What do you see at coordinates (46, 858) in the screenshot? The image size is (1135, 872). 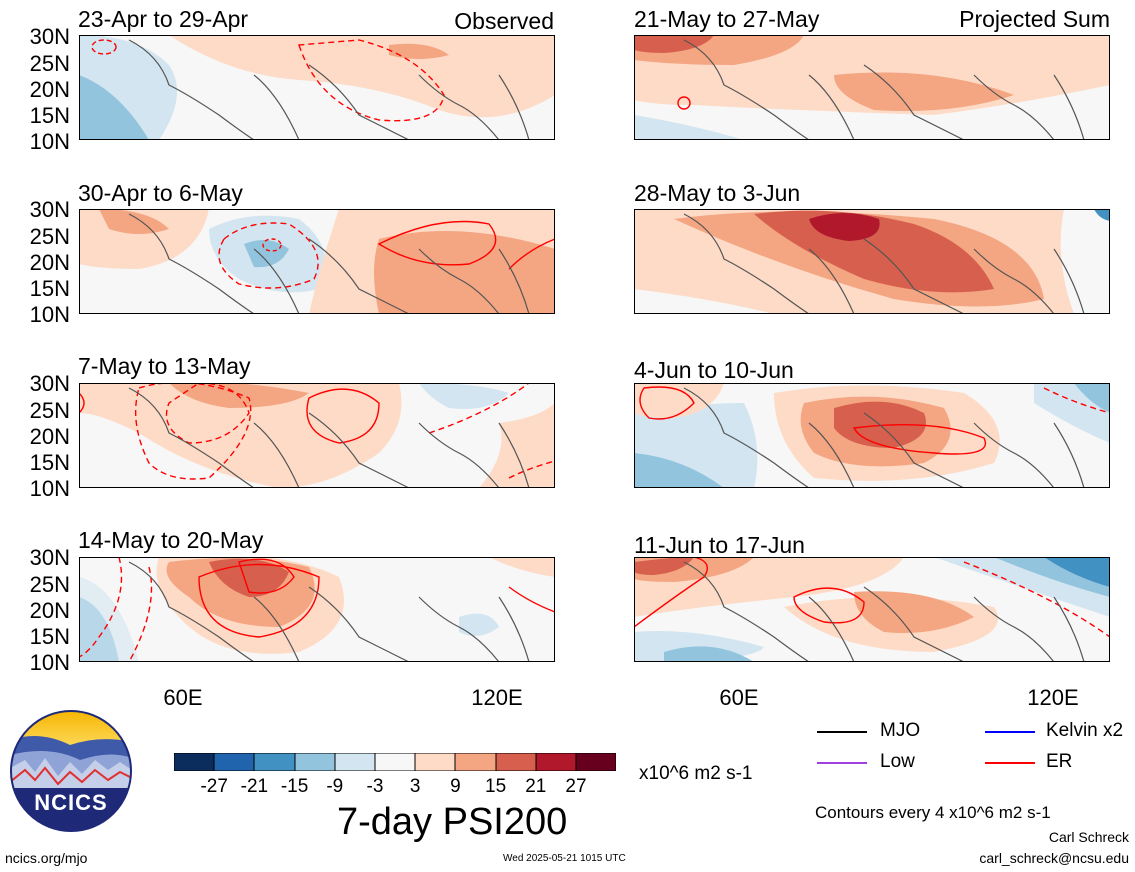 I see `footer-url: ncics.org/mjo` at bounding box center [46, 858].